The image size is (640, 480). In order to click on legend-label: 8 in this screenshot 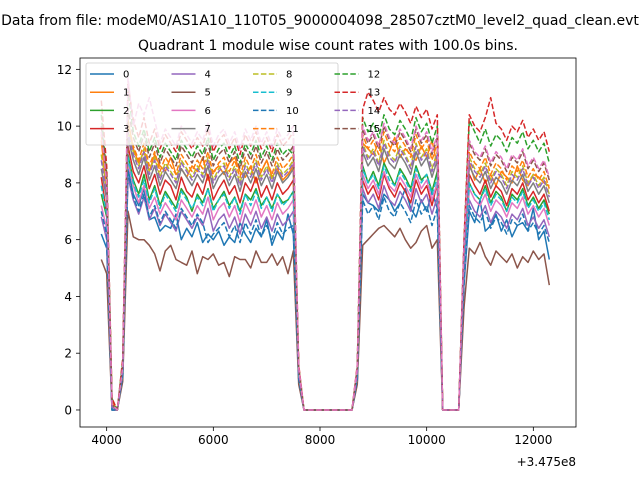, I will do `click(289, 75)`.